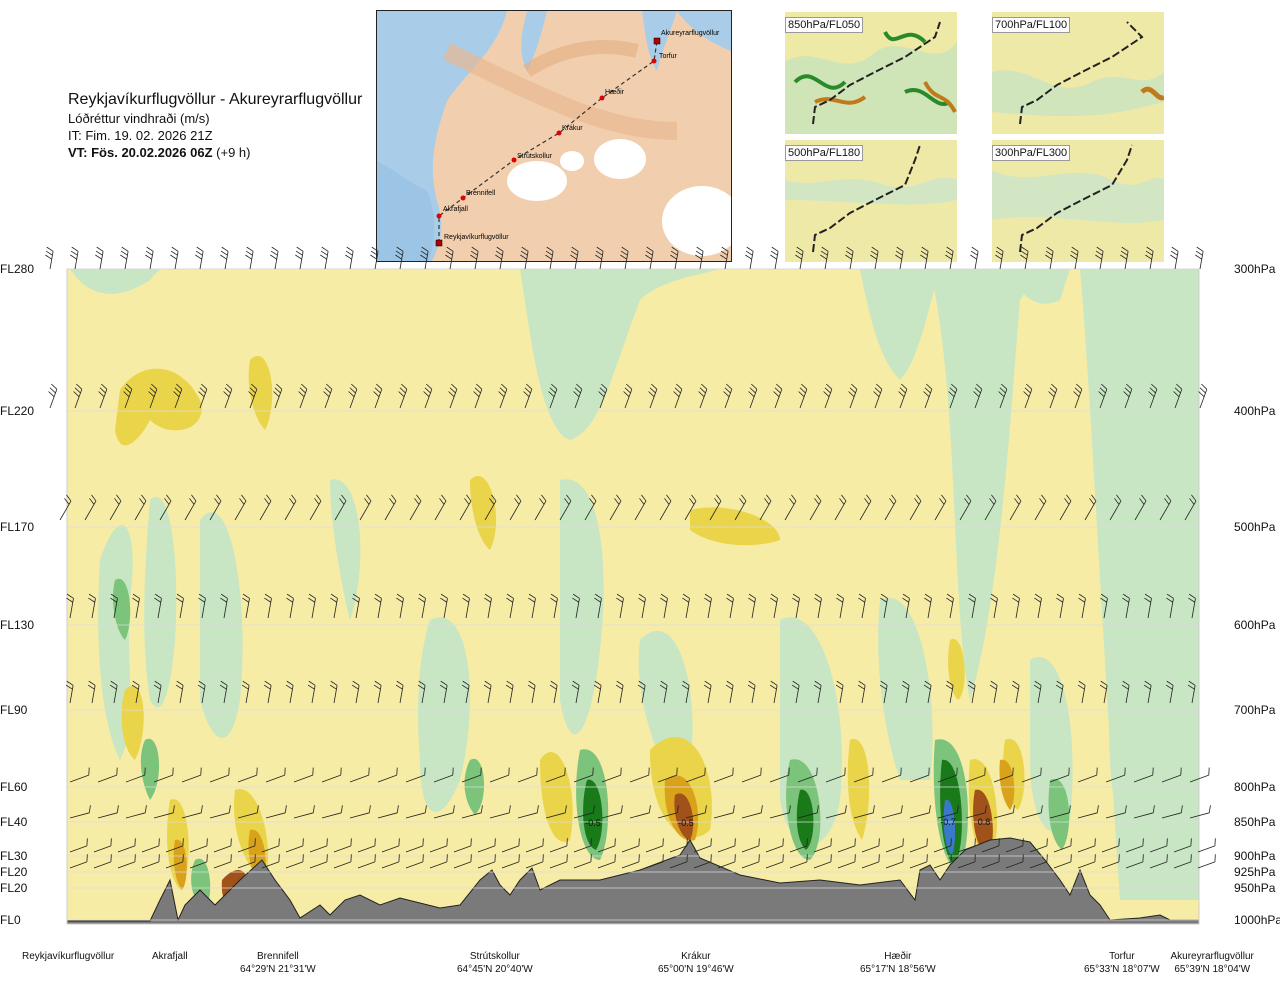  What do you see at coordinates (1078, 201) in the screenshot?
I see `thumbnail-300hpa: 300hPa/FL300` at bounding box center [1078, 201].